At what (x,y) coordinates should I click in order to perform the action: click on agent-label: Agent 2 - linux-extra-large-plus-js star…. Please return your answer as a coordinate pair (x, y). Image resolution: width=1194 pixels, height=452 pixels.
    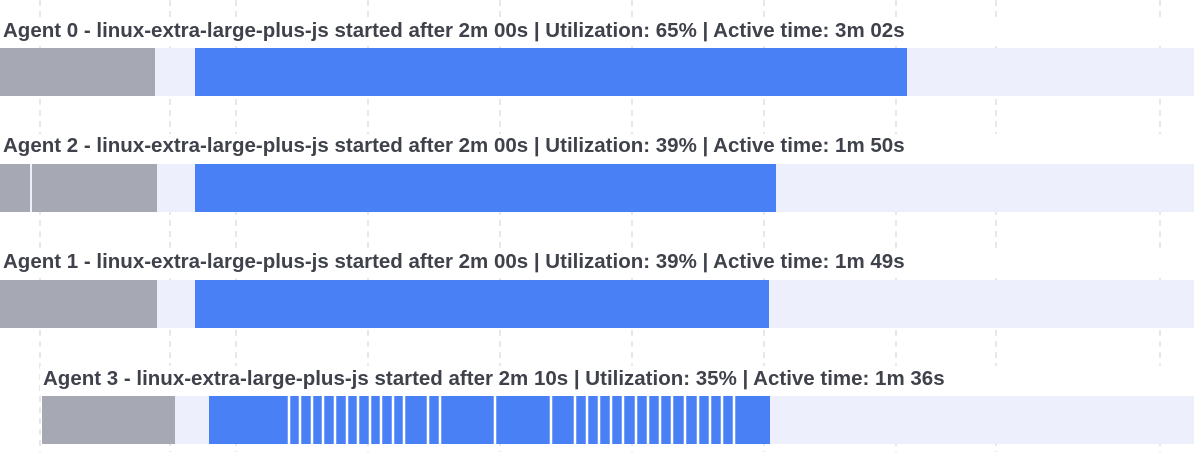
    Looking at the image, I should click on (454, 145).